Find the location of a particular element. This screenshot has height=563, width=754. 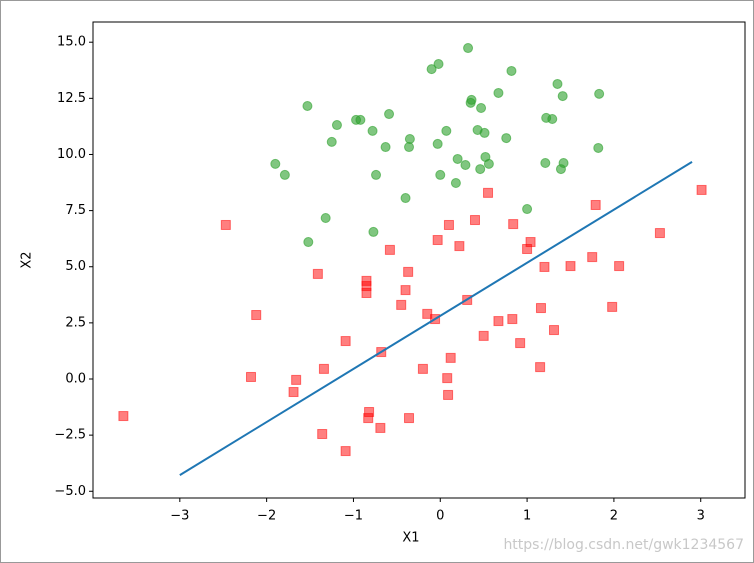

x-tick-label: −1 is located at coordinates (353, 516).